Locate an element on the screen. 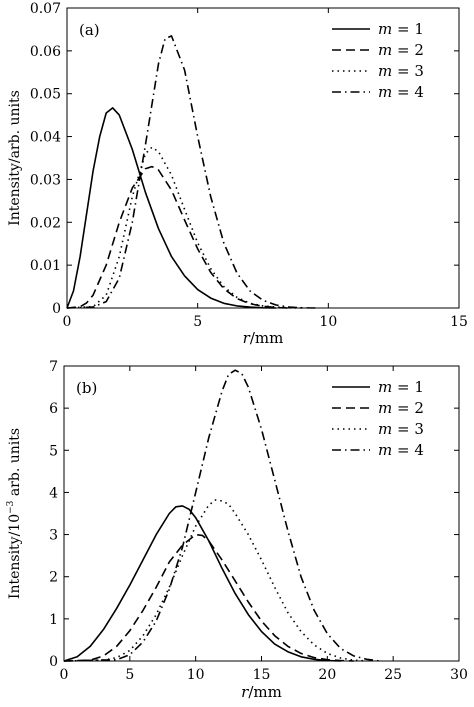 This screenshot has width=474, height=707. x-tick-label: 25 is located at coordinates (393, 675).